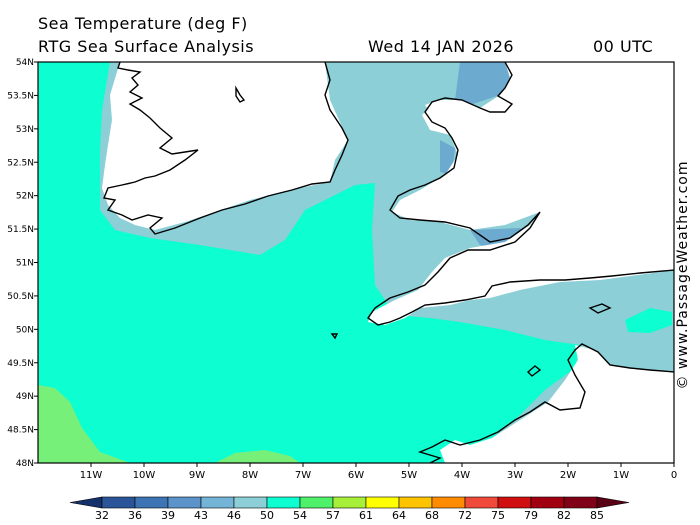 This screenshot has height=525, width=700. What do you see at coordinates (20, 364) in the screenshot?
I see `lat-tick-label: 49.5N` at bounding box center [20, 364].